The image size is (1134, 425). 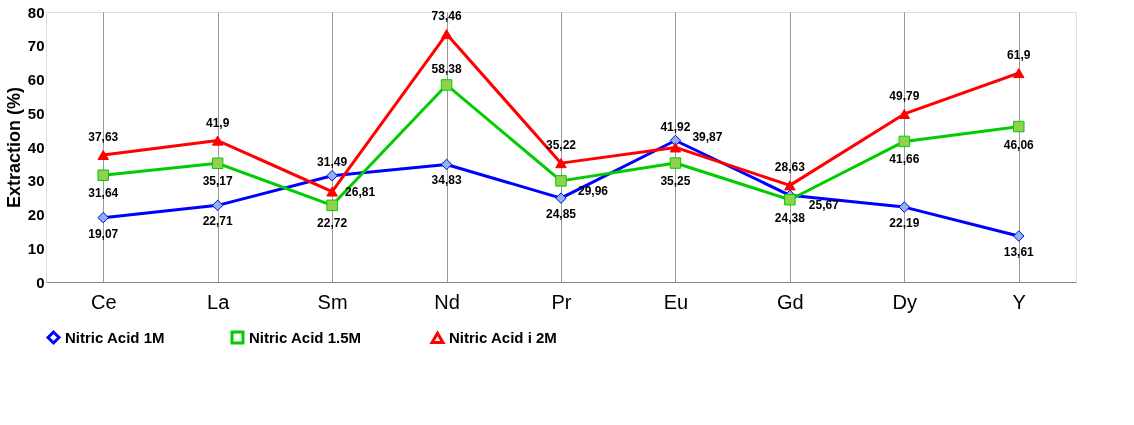 What do you see at coordinates (447, 301) in the screenshot?
I see `x-tick-label: Nd` at bounding box center [447, 301].